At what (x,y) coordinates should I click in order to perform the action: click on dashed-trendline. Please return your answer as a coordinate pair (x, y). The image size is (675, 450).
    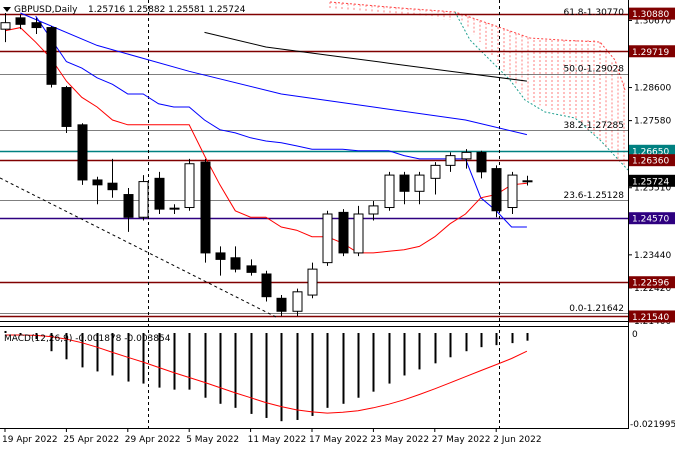
    Looking at the image, I should click on (139, 248).